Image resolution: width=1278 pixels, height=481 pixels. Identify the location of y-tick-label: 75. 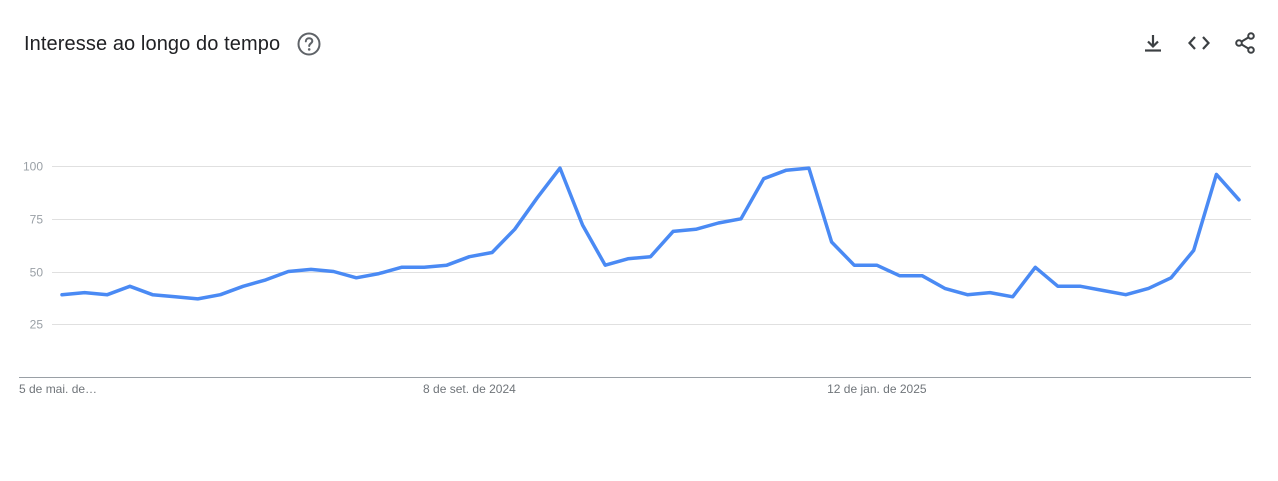
(37, 220).